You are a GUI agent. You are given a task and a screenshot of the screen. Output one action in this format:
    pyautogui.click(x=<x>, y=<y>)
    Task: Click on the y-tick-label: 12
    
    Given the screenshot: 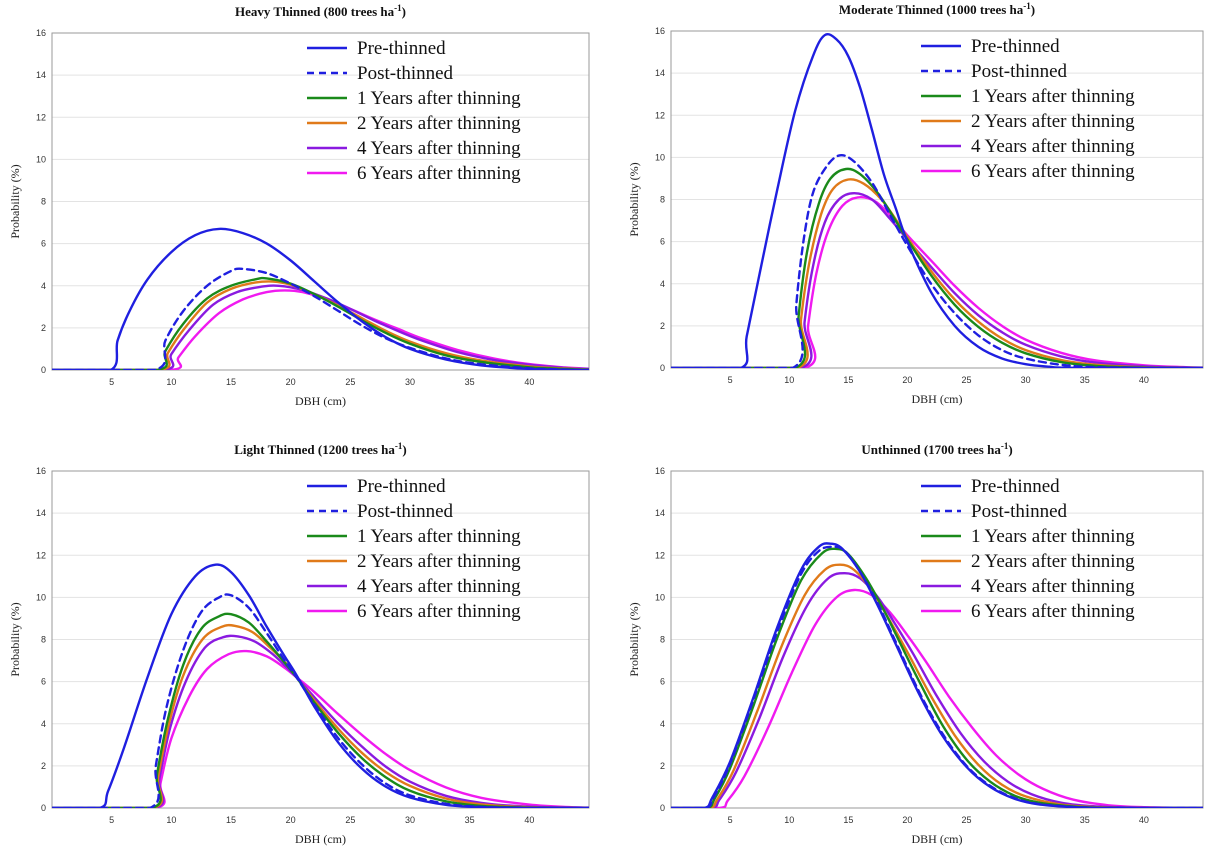 What is the action you would take?
    pyautogui.click(x=41, y=555)
    